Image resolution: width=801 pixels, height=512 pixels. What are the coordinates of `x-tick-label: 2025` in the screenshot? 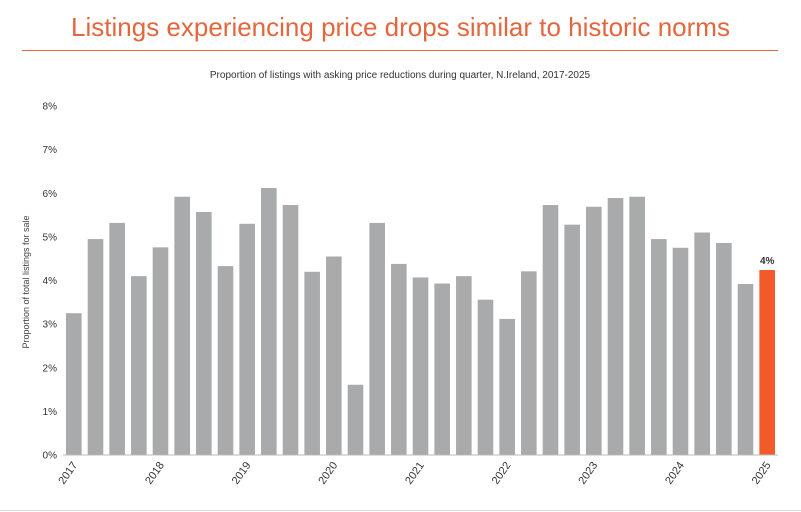 It's located at (762, 473).